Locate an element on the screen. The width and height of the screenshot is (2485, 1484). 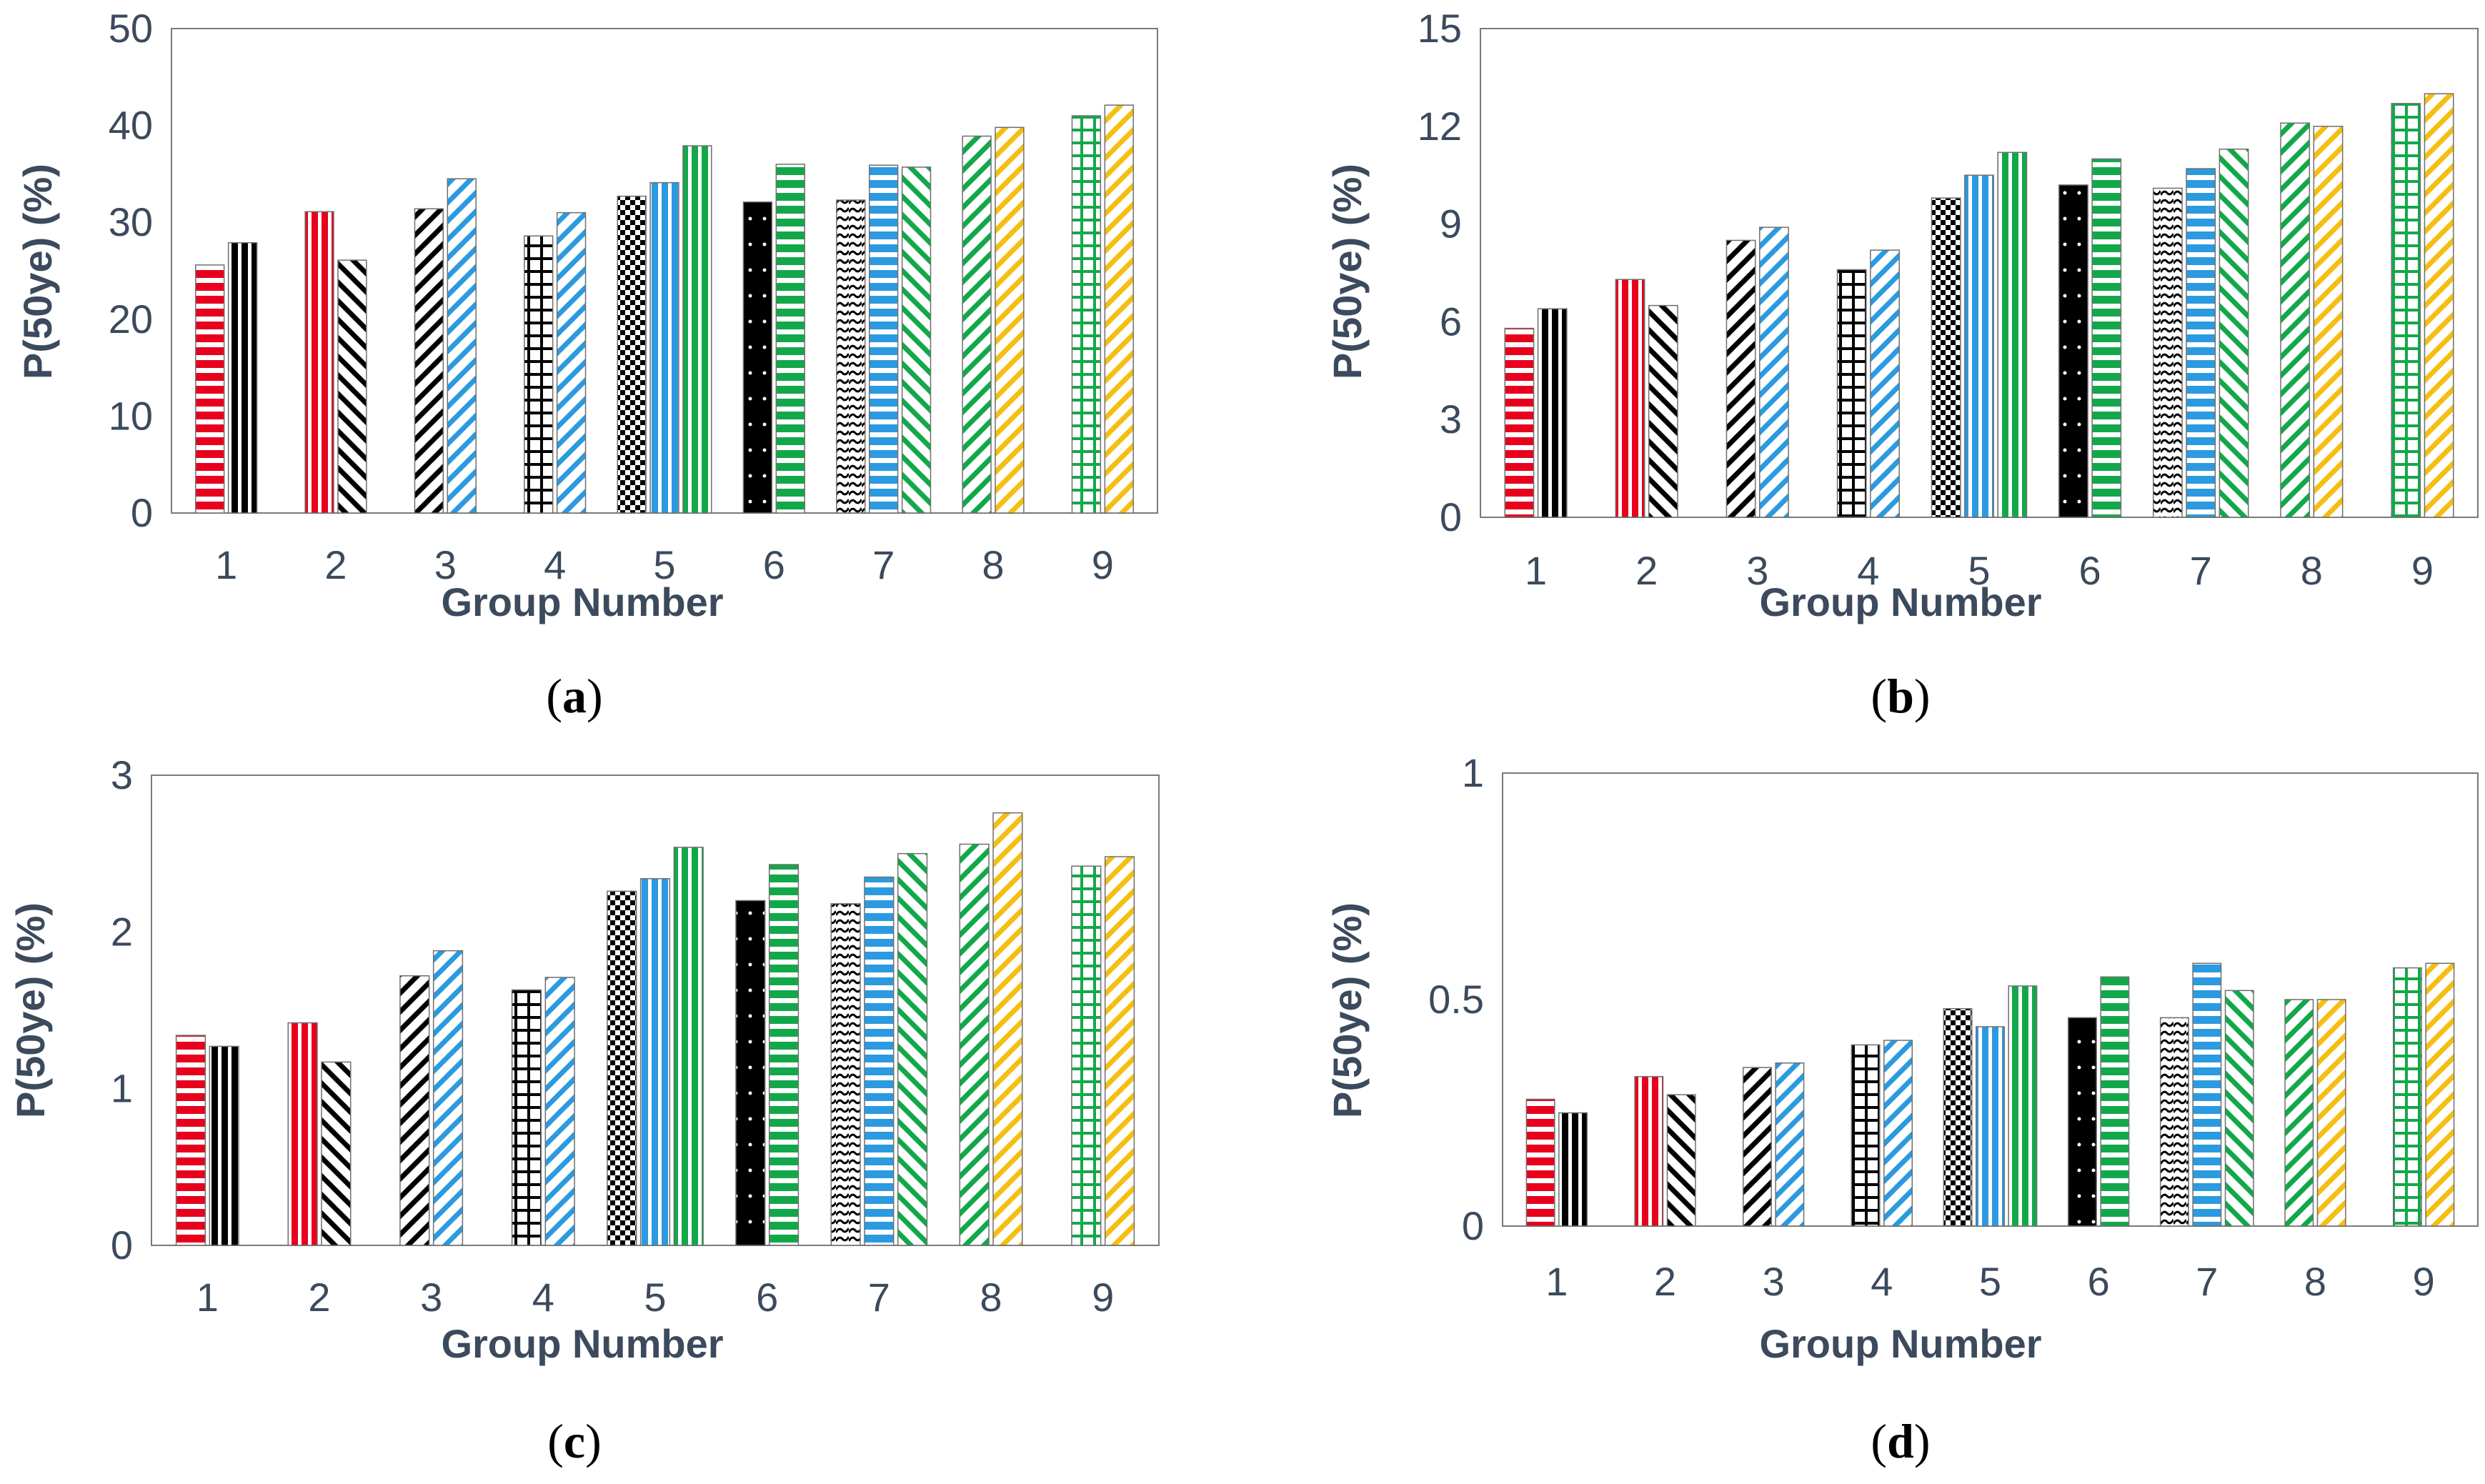
x-tick-label-d: 8 is located at coordinates (2315, 1281).